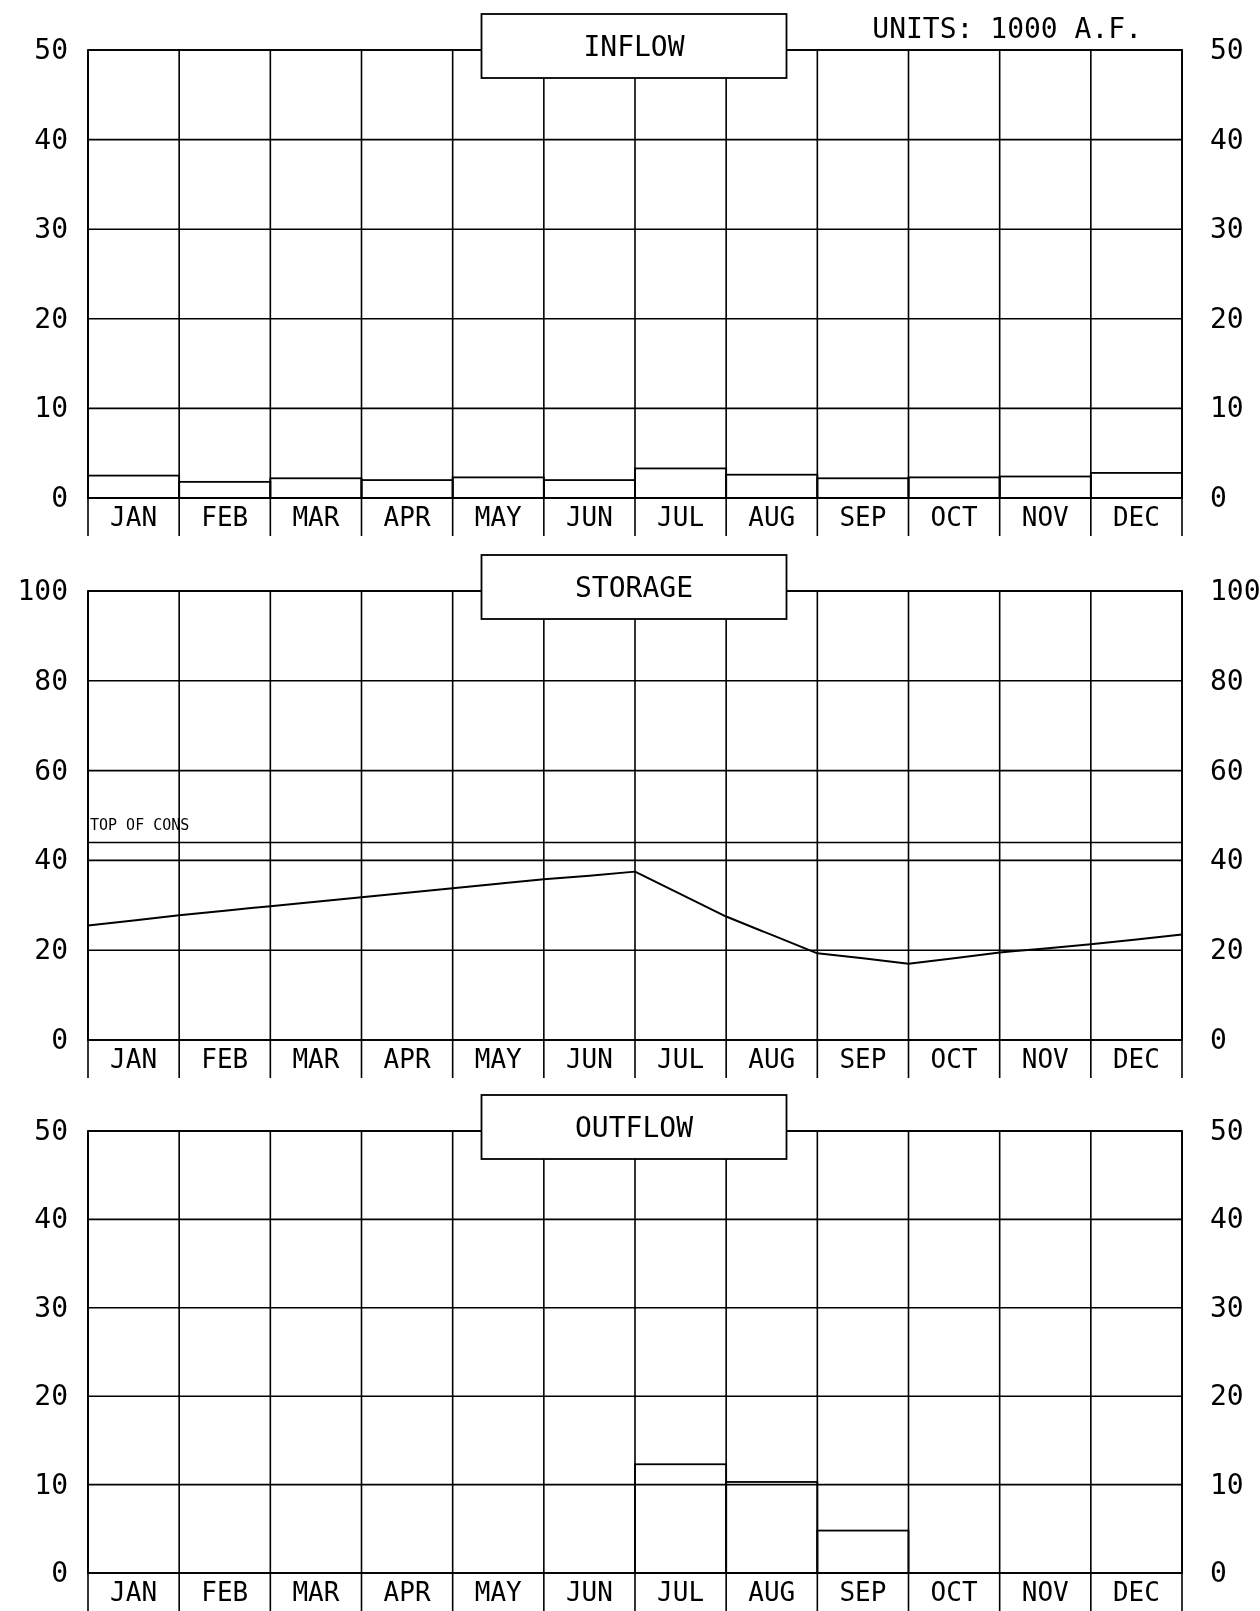  I want to click on y-tick-label: 80, so click(51, 680).